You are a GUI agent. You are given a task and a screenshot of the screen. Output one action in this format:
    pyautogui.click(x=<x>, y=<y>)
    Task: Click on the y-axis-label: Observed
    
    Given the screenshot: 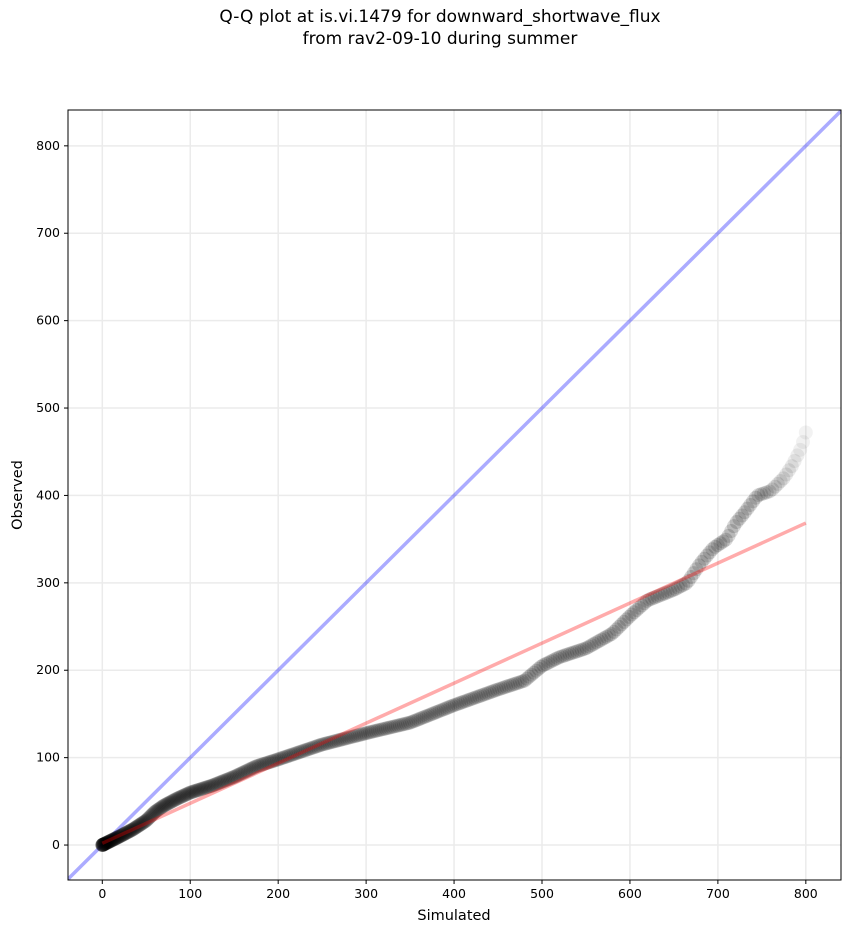 What is the action you would take?
    pyautogui.click(x=18, y=495)
    